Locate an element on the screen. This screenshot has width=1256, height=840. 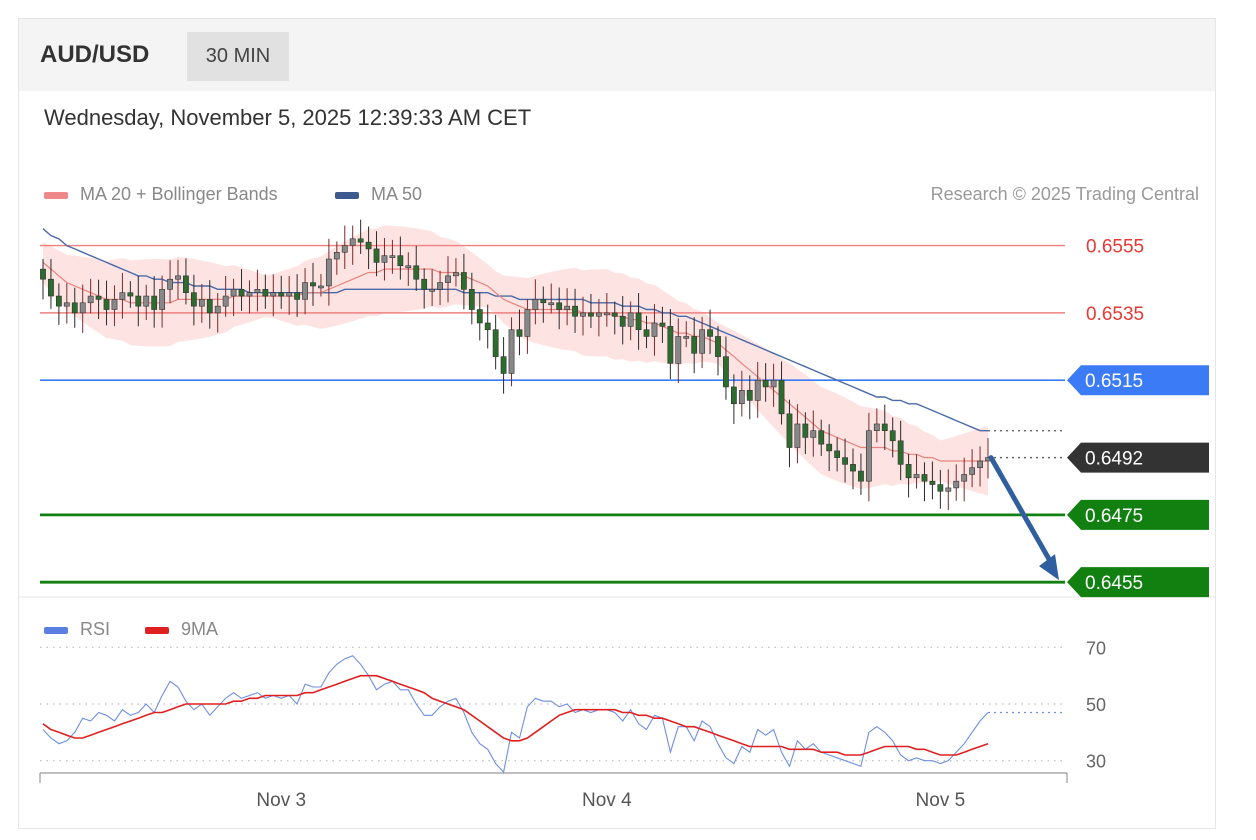
ma50-swatch is located at coordinates (347, 195).